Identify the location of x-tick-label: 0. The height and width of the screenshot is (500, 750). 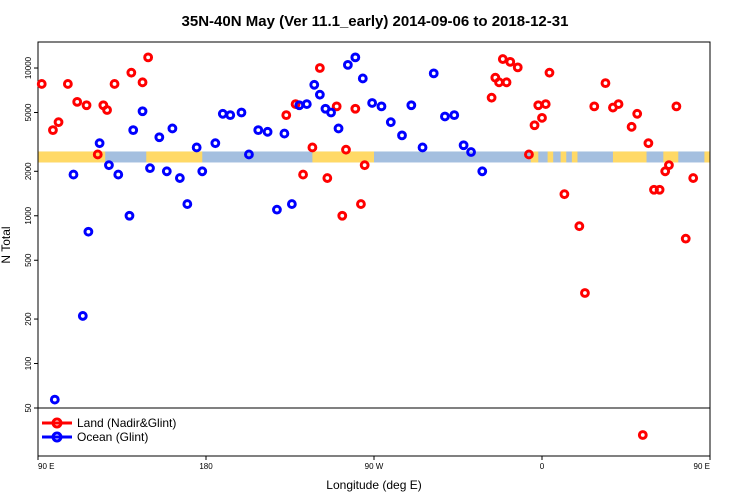
(542, 466).